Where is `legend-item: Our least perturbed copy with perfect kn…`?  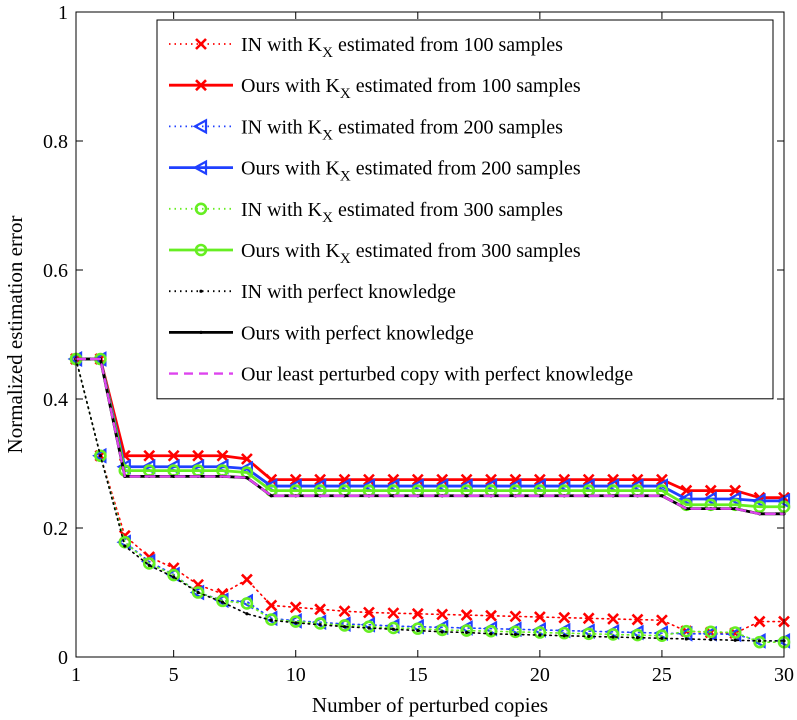
legend-item: Our least perturbed copy with perfect kn… is located at coordinates (401, 375).